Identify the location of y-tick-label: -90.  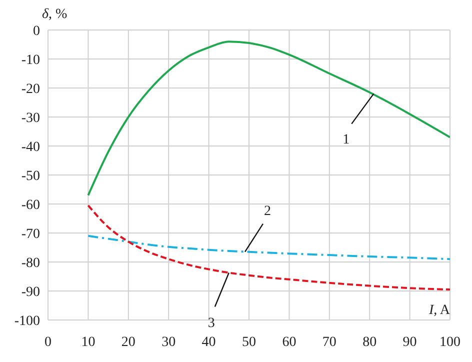
(30, 292).